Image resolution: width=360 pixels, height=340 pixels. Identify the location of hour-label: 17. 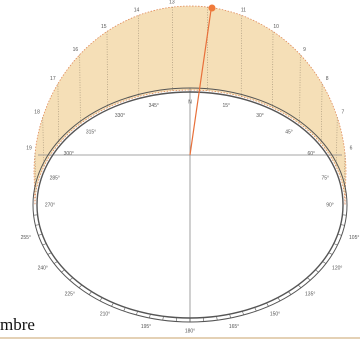
(53, 79).